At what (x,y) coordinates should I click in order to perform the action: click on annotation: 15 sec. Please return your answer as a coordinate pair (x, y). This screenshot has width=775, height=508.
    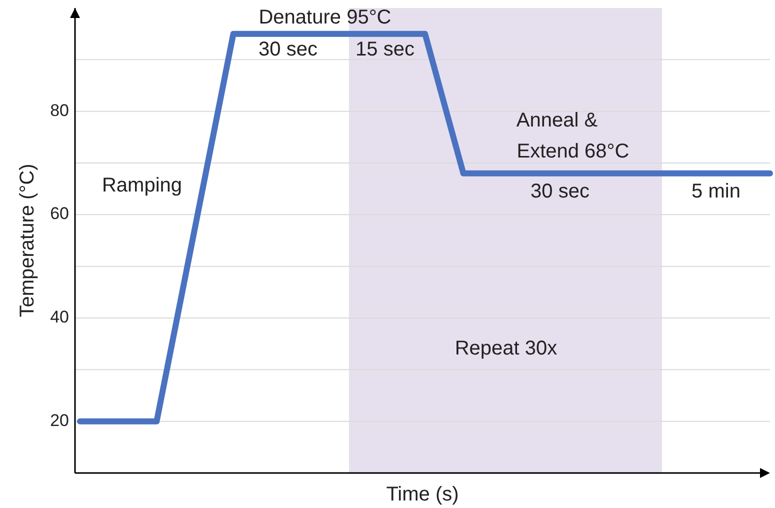
    Looking at the image, I should click on (385, 49).